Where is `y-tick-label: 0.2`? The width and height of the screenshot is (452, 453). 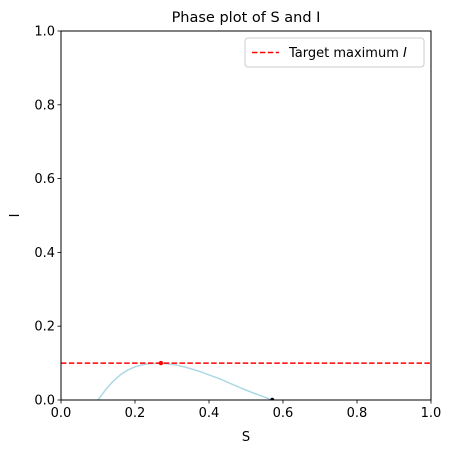 y-tick-label: 0.2 is located at coordinates (44, 327).